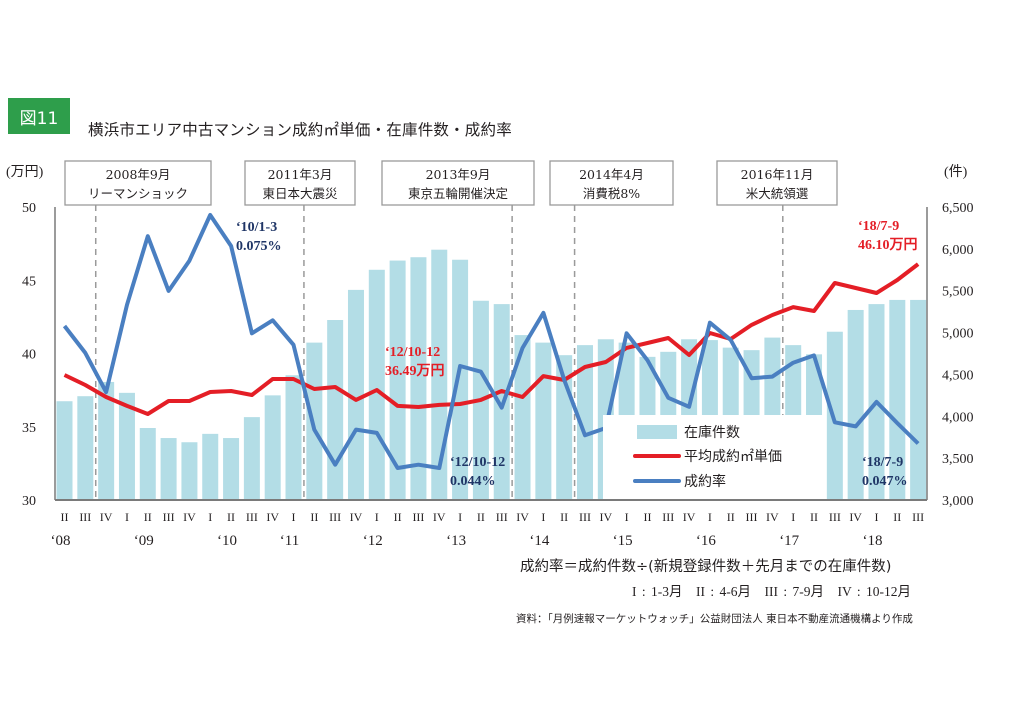 The width and height of the screenshot is (1024, 723). Describe the element at coordinates (958, 334) in the screenshot. I see `y-right-tick-label: 5,000` at that location.